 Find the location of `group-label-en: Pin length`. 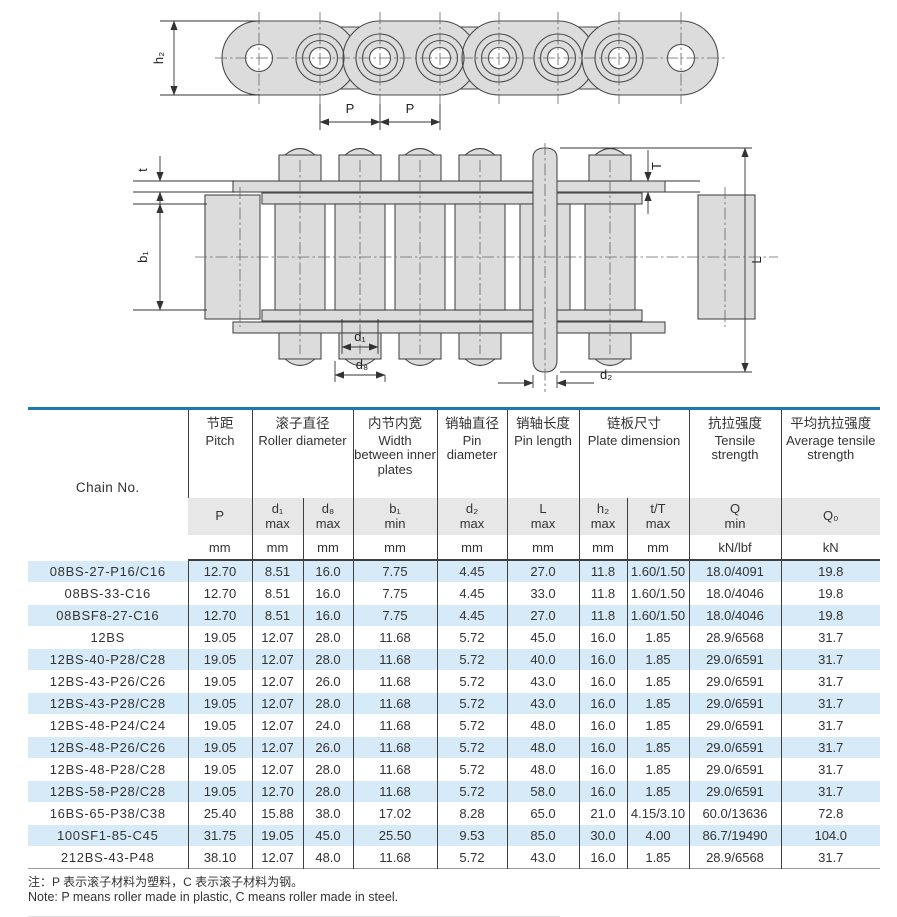

group-label-en: Pin length is located at coordinates (543, 440).